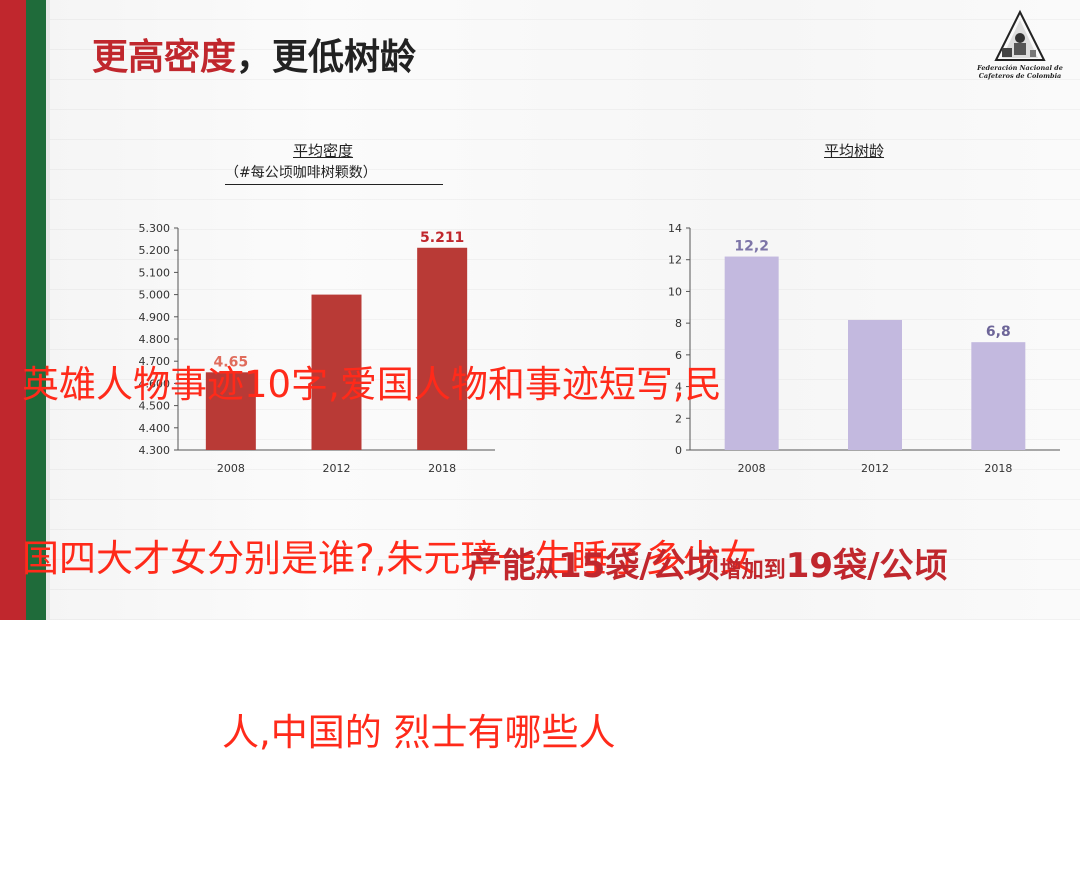  I want to click on overlay-line-3: 人,中国的 烈士有哪些人, so click(419, 732).